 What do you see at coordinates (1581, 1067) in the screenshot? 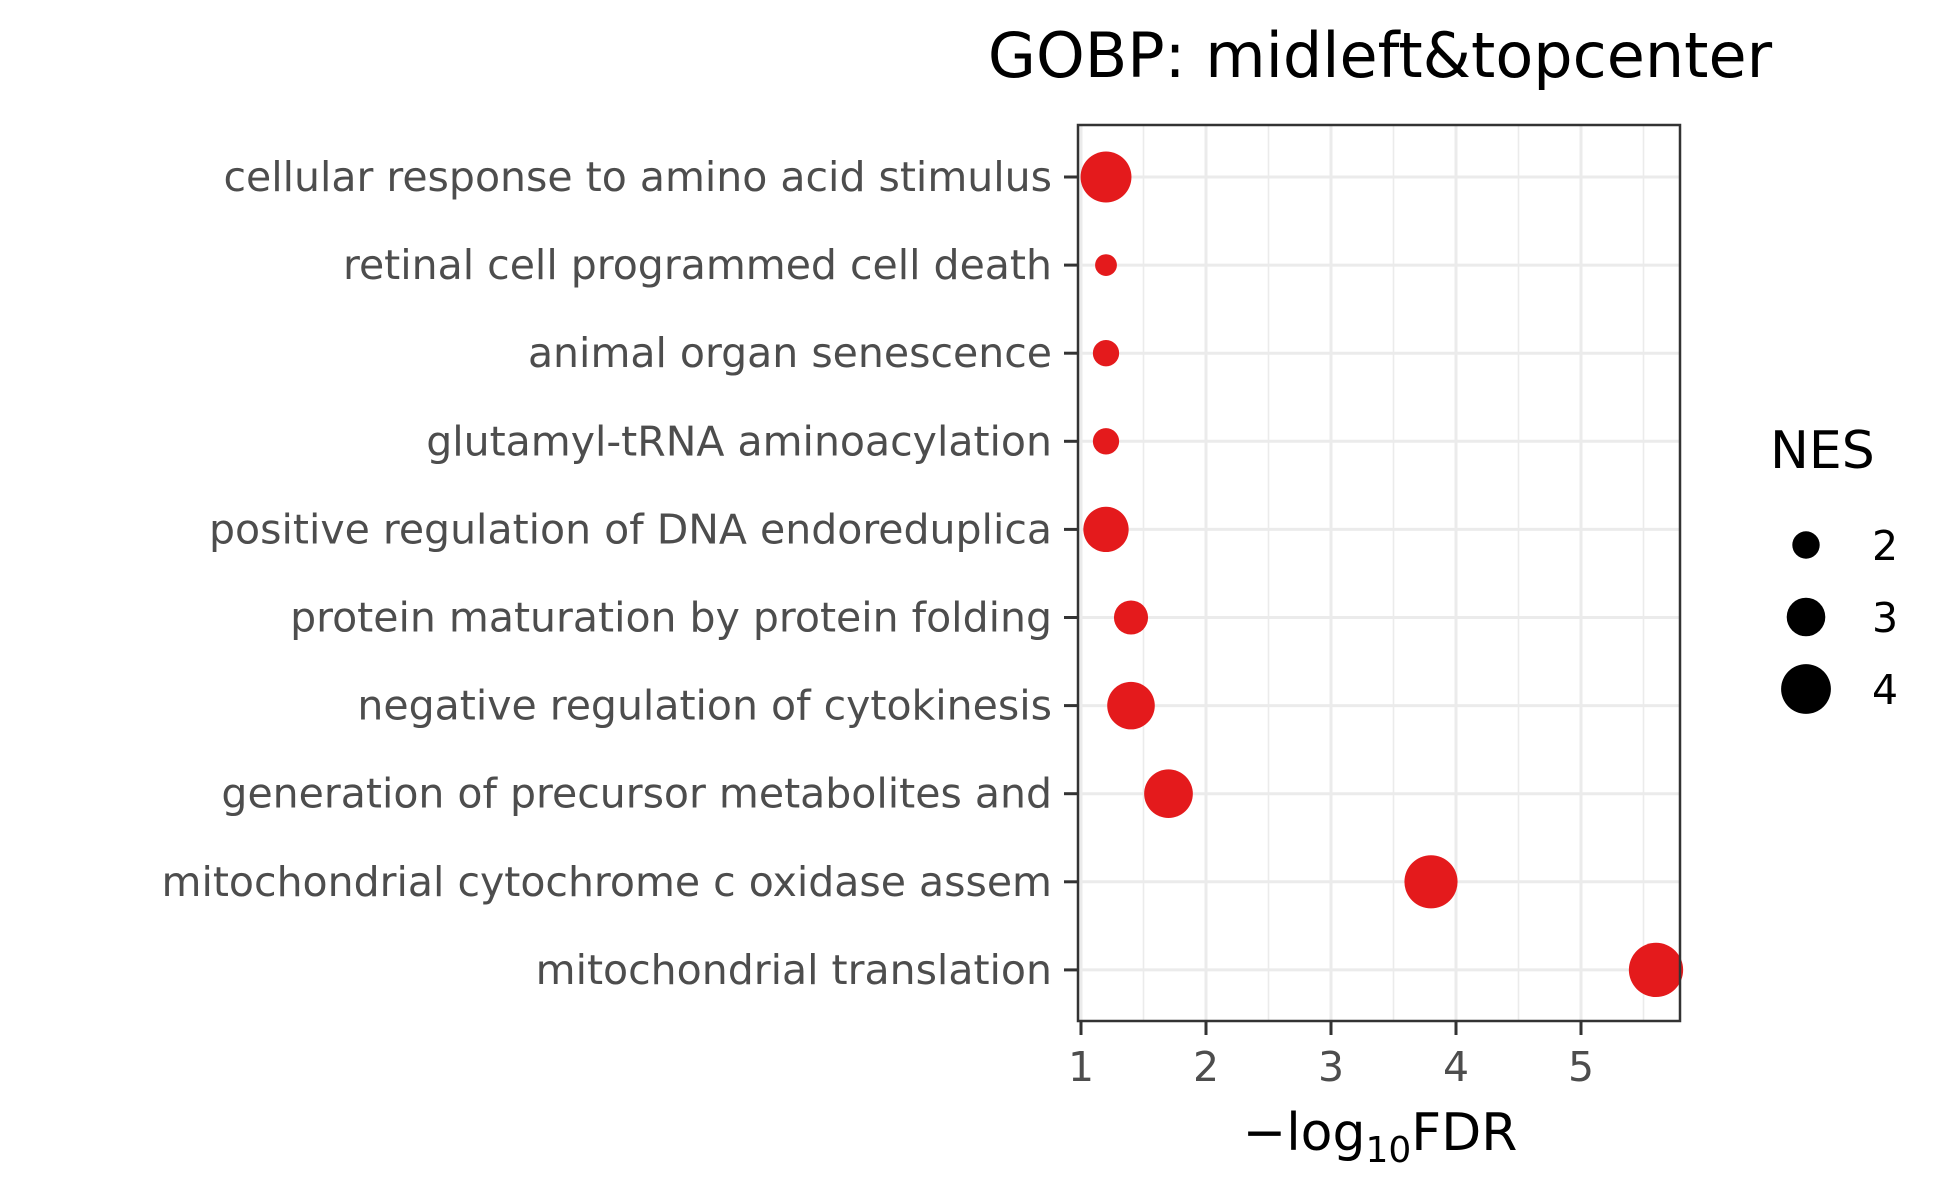
I see `x-tick-label: 5` at bounding box center [1581, 1067].